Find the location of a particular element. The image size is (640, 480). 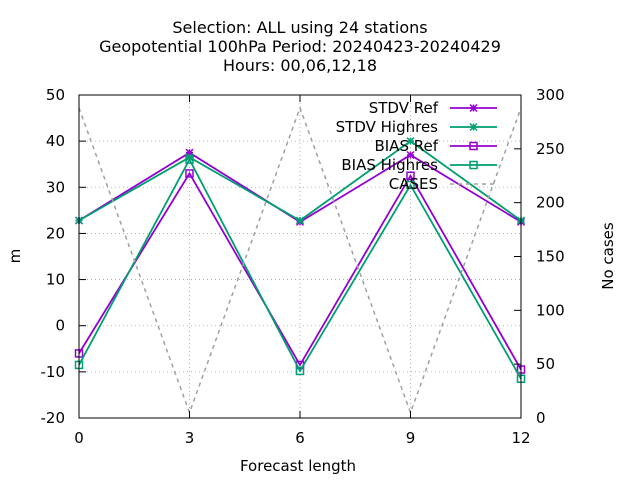

legend-label-4: CASES is located at coordinates (413, 184).